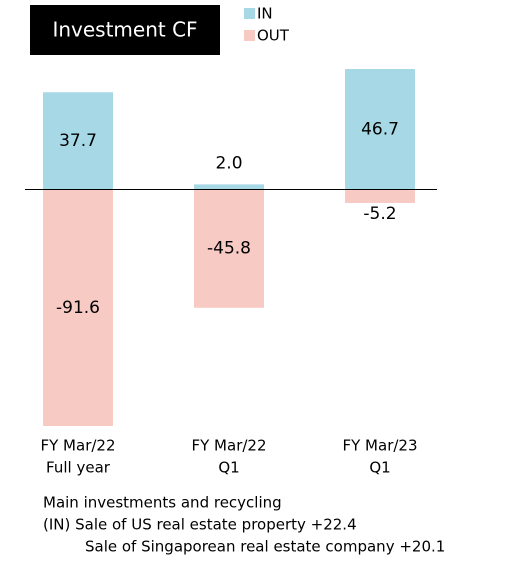 Image resolution: width=531 pixels, height=562 pixels. What do you see at coordinates (228, 163) in the screenshot?
I see `data-label: 2.0` at bounding box center [228, 163].